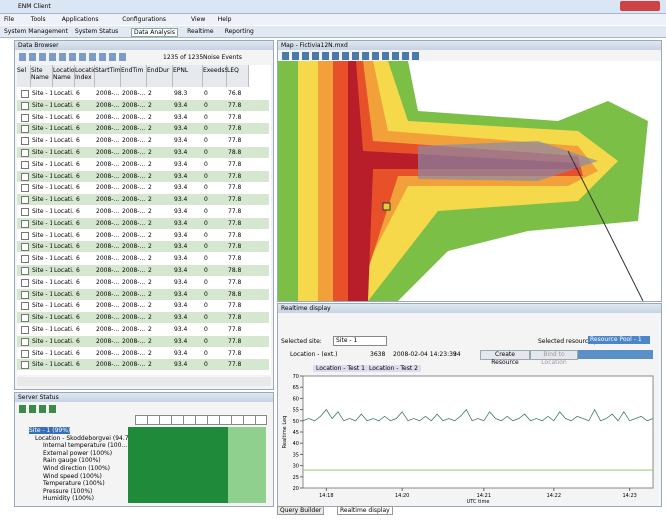 Image resolution: width=666 pixels, height=522 pixels. What do you see at coordinates (198, 19) in the screenshot?
I see `menu-item: View` at bounding box center [198, 19].